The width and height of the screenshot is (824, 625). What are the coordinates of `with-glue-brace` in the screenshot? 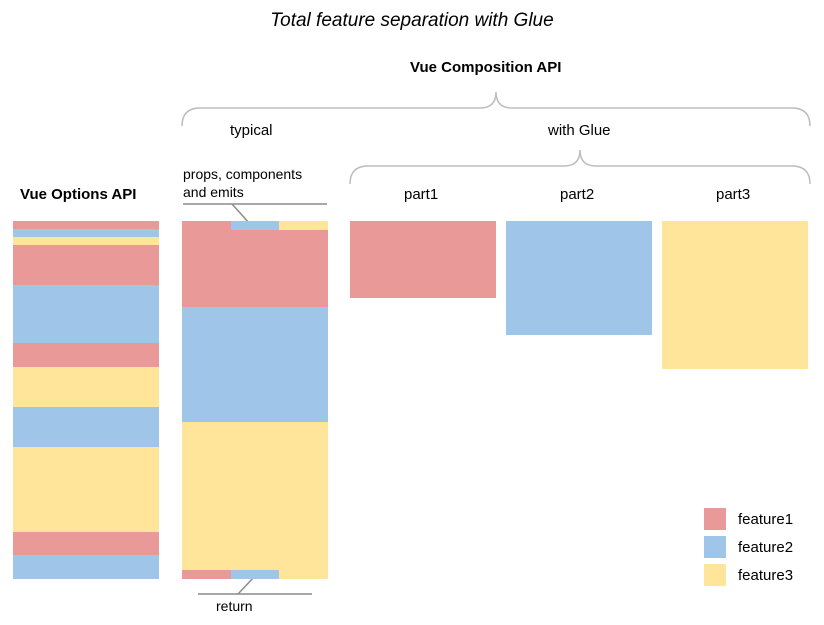 It's located at (580, 167).